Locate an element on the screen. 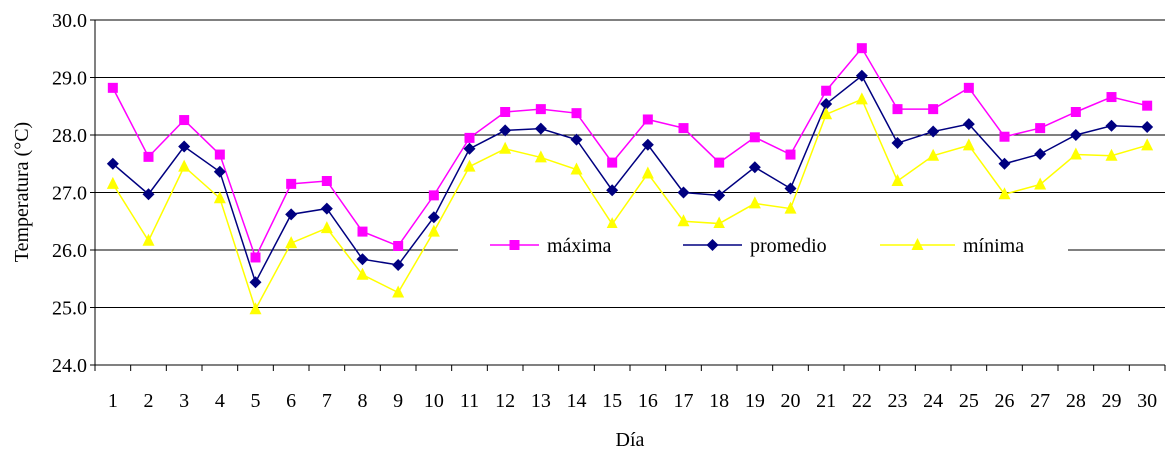 The width and height of the screenshot is (1170, 459). x-tick-label: 3 is located at coordinates (184, 401).